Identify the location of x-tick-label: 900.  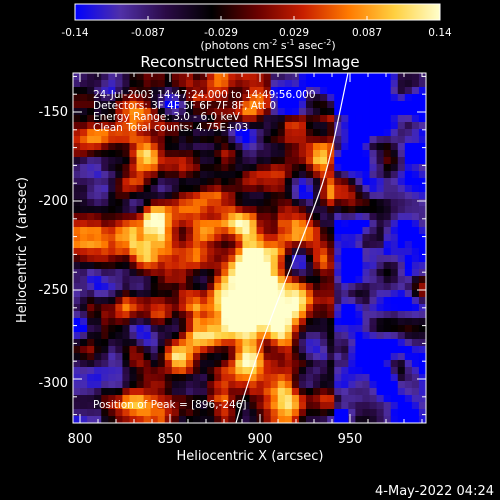
(260, 439).